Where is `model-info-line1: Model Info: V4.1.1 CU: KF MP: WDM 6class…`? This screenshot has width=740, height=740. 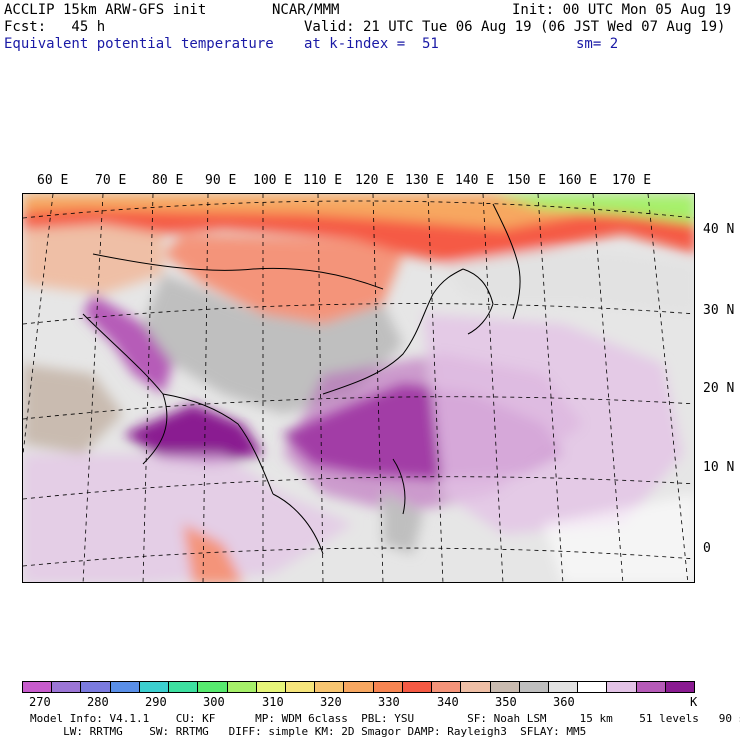 model-info-line1: Model Info: V4.1.1 CU: KF MP: WDM 6class… is located at coordinates (385, 718).